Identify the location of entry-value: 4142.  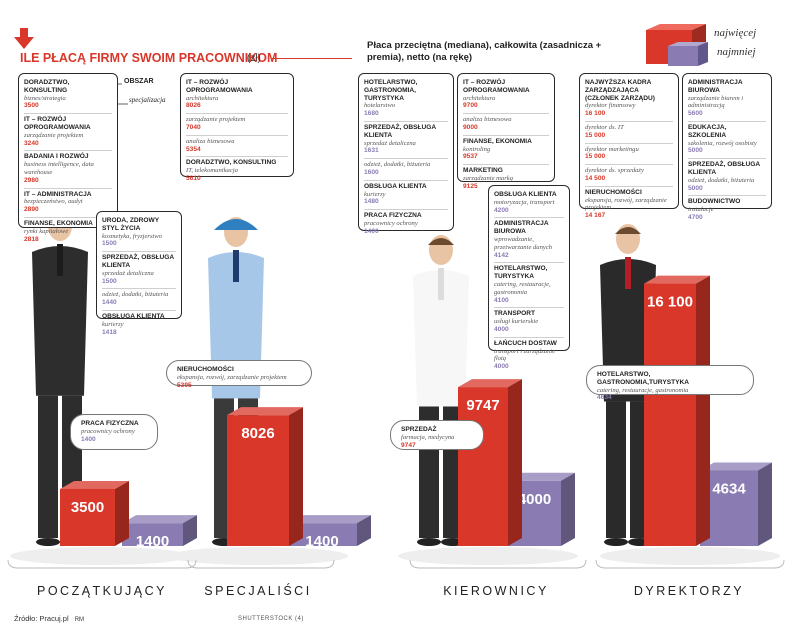
(501, 255).